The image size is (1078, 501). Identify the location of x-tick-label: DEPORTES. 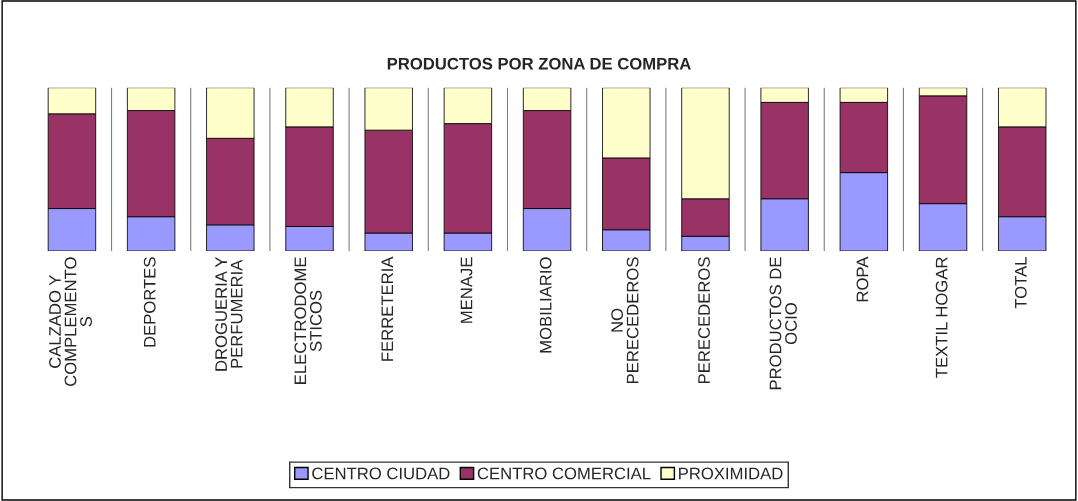
(149, 302).